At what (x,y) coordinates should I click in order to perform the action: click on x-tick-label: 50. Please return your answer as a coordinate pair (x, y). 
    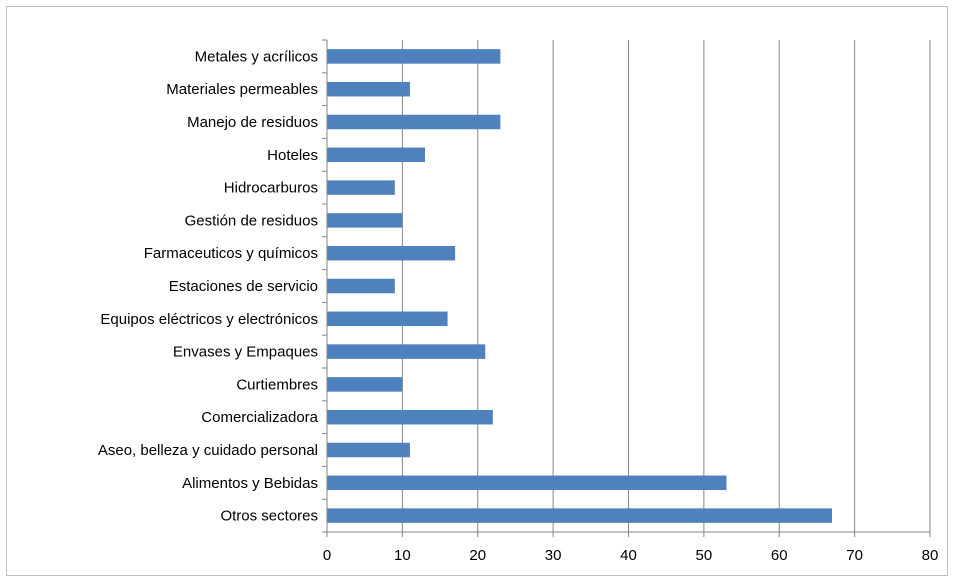
    Looking at the image, I should click on (704, 555).